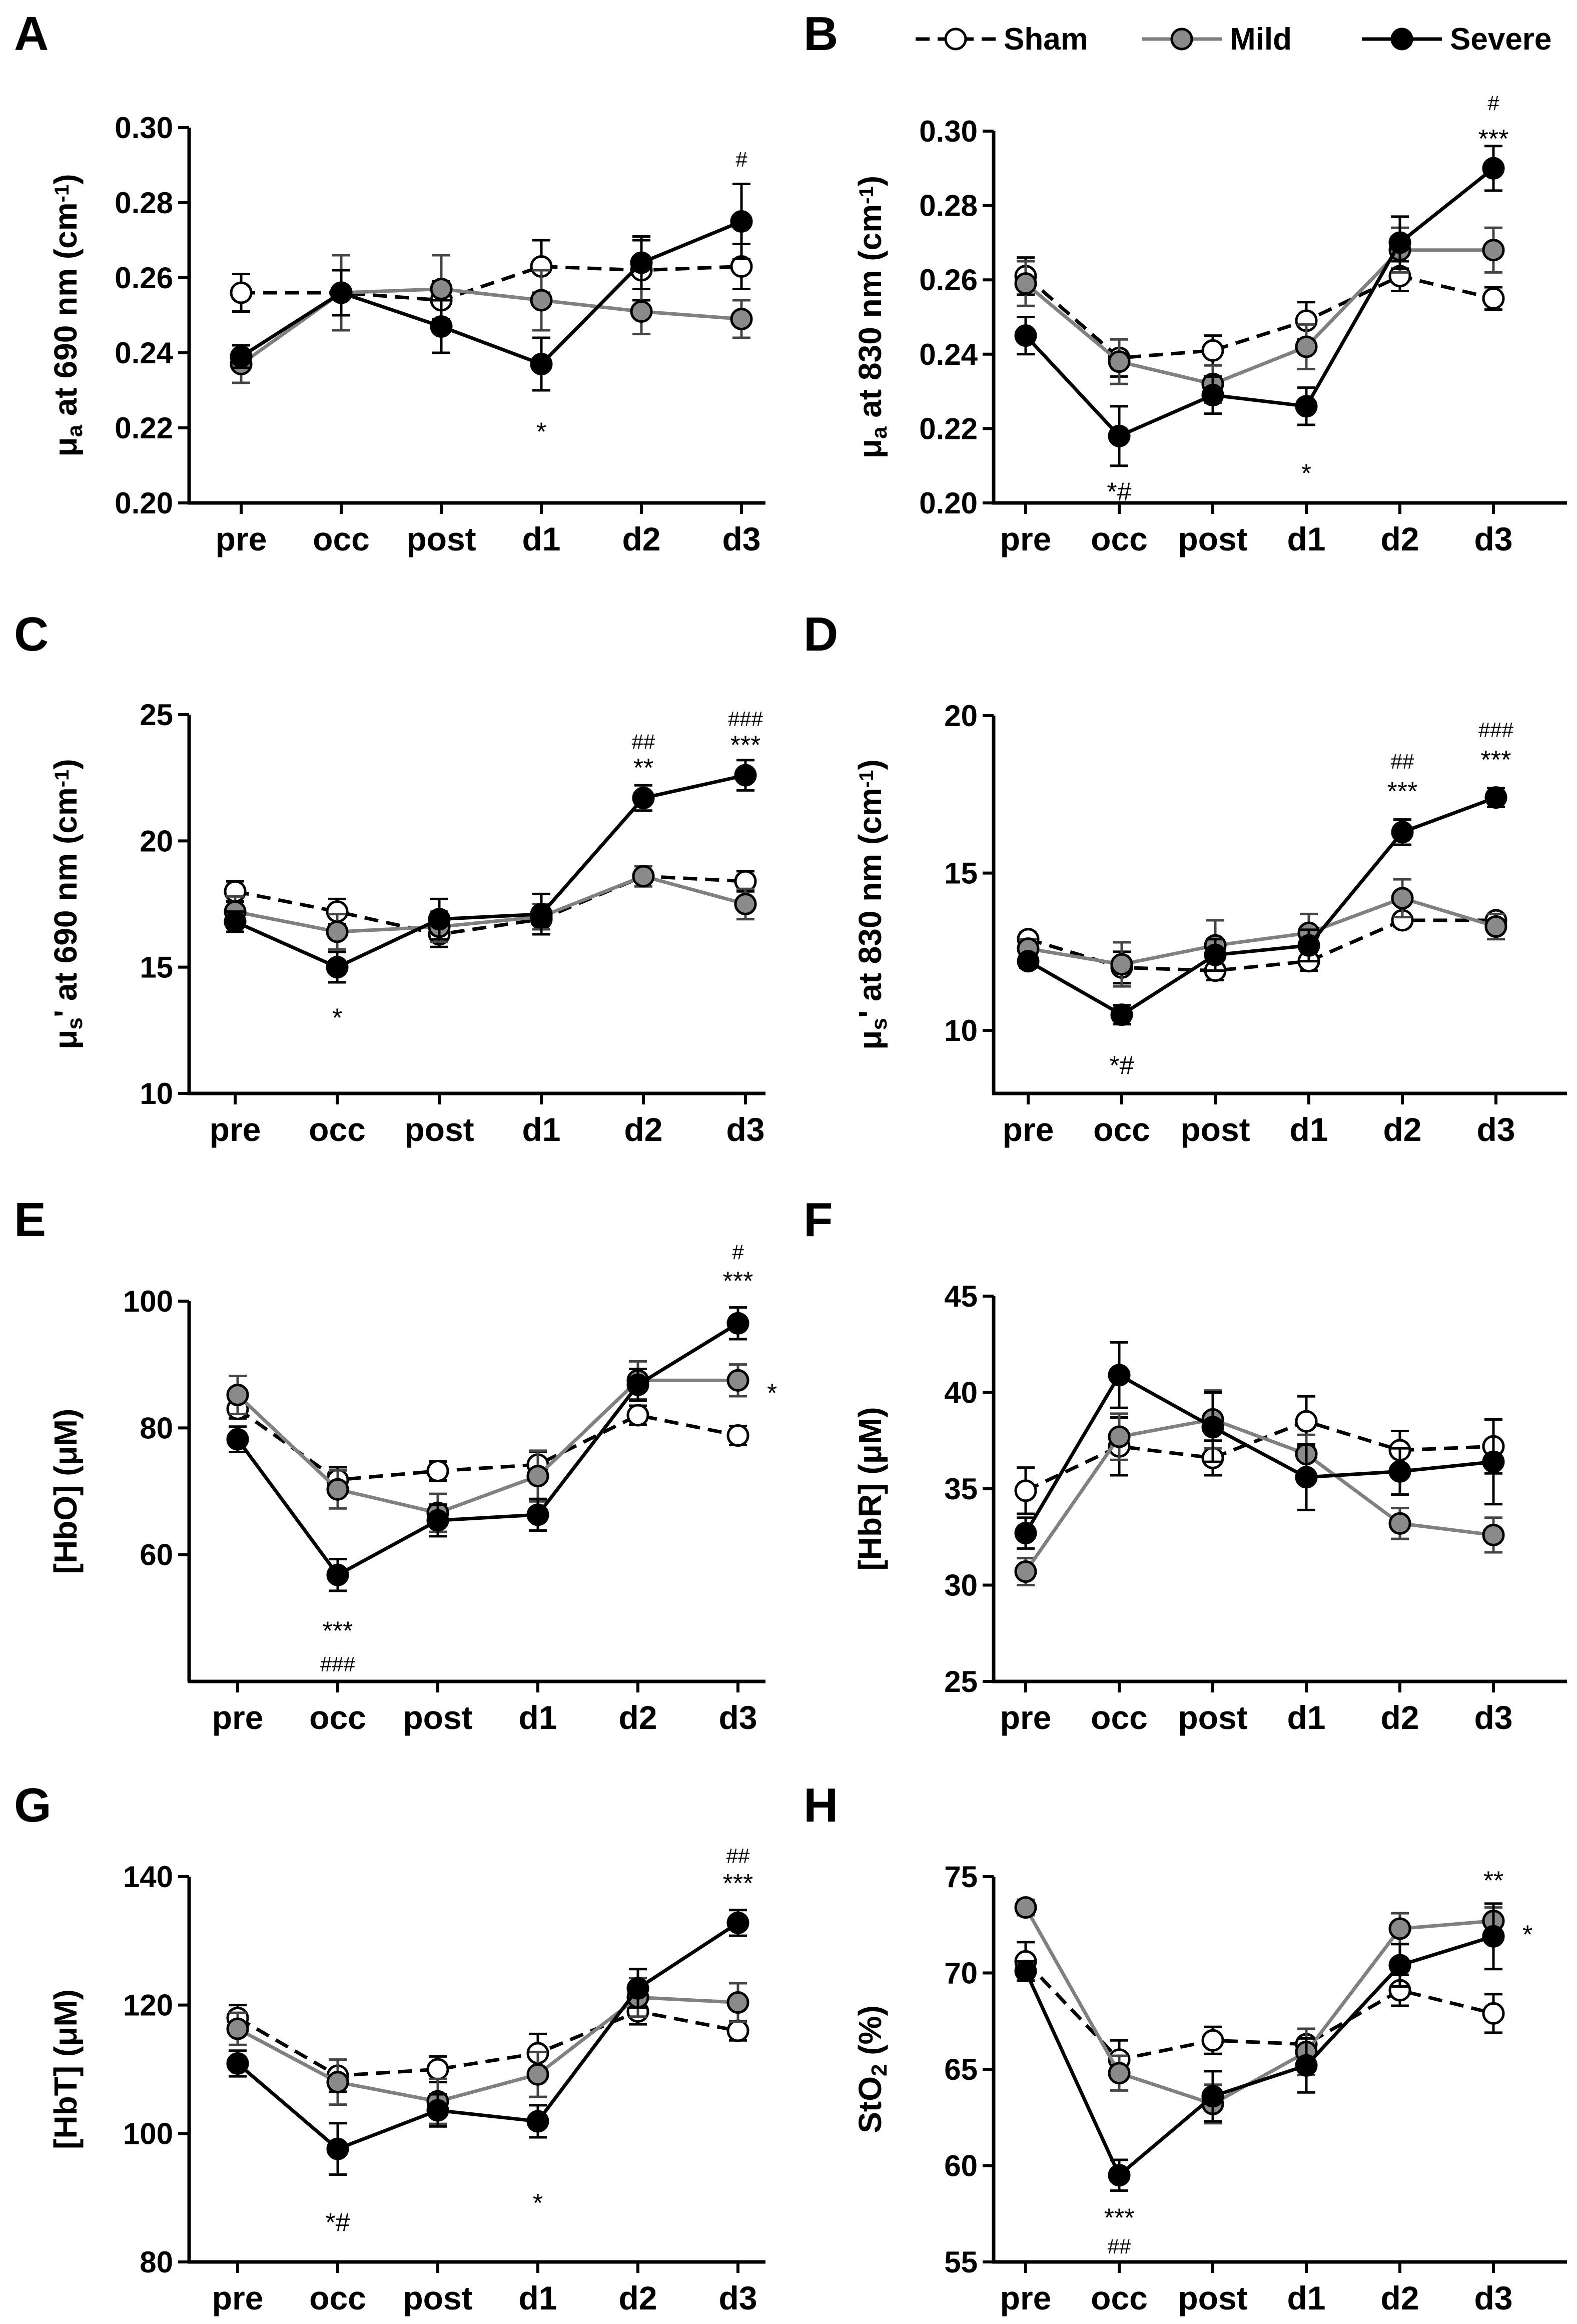 The height and width of the screenshot is (2324, 1577). Describe the element at coordinates (1002, 39) in the screenshot. I see `legend-item-sham: Sham` at that location.